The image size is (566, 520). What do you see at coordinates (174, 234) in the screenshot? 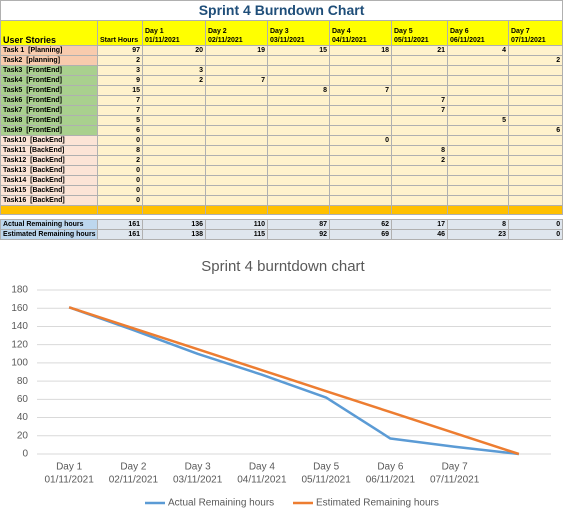
I see `cell: 138` at bounding box center [174, 234].